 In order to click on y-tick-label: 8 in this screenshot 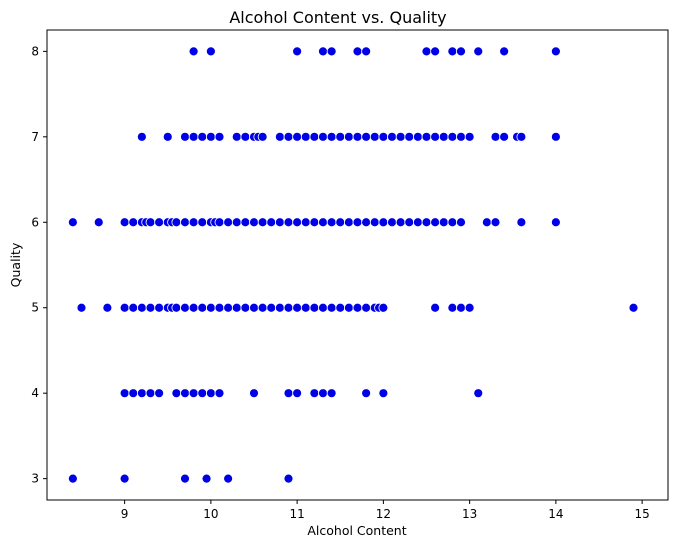, I will do `click(35, 51)`.